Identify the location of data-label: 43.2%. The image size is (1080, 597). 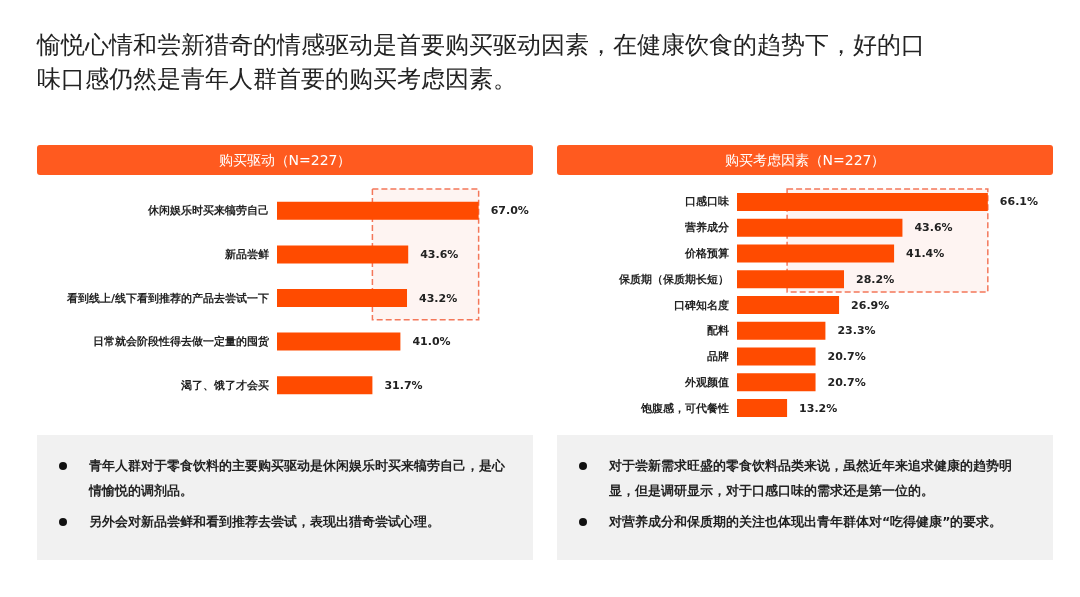
(438, 298).